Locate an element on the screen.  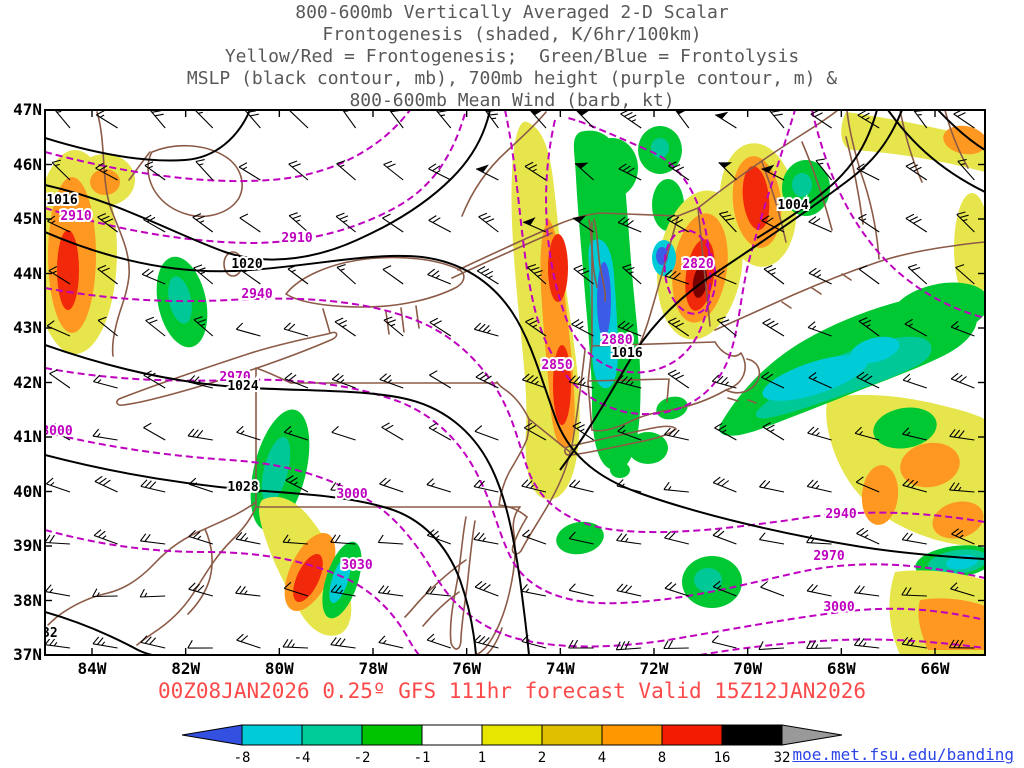
contour-label: 2910 is located at coordinates (75, 216).